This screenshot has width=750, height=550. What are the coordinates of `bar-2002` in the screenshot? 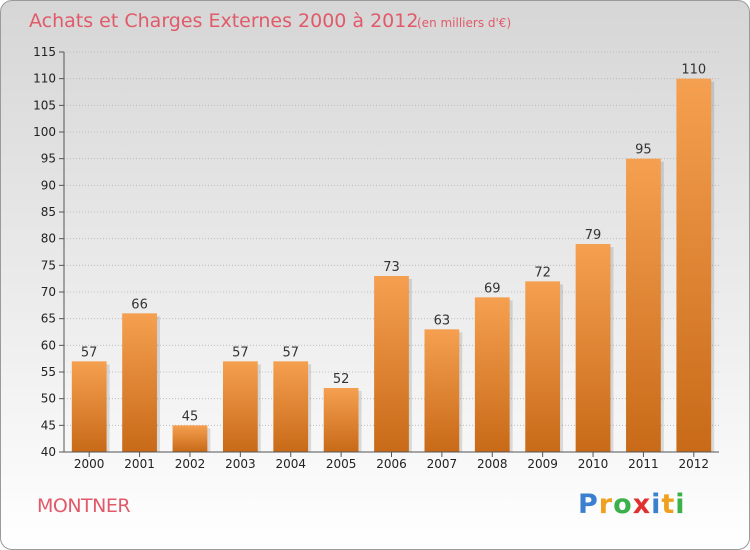 It's located at (190, 438).